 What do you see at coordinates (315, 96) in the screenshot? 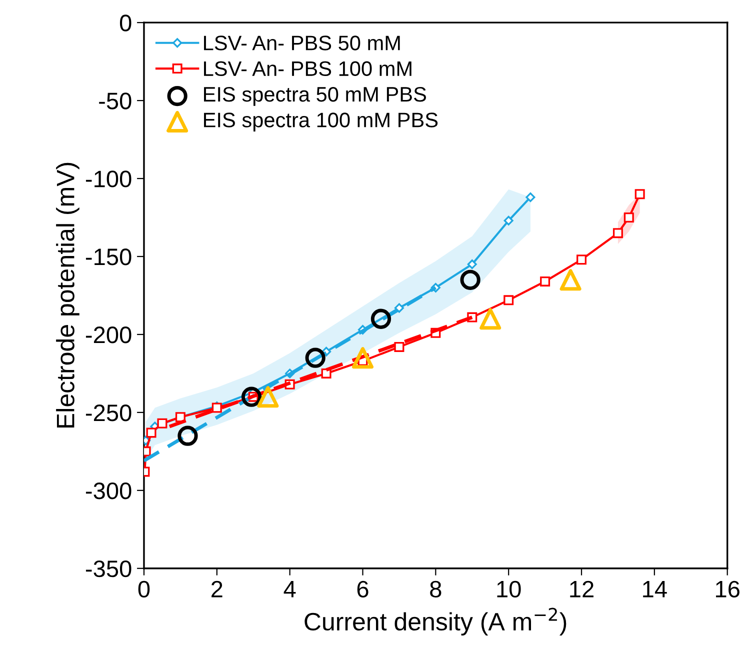
I see `legend-label: EIS spectra 50 mM PBS` at bounding box center [315, 96].